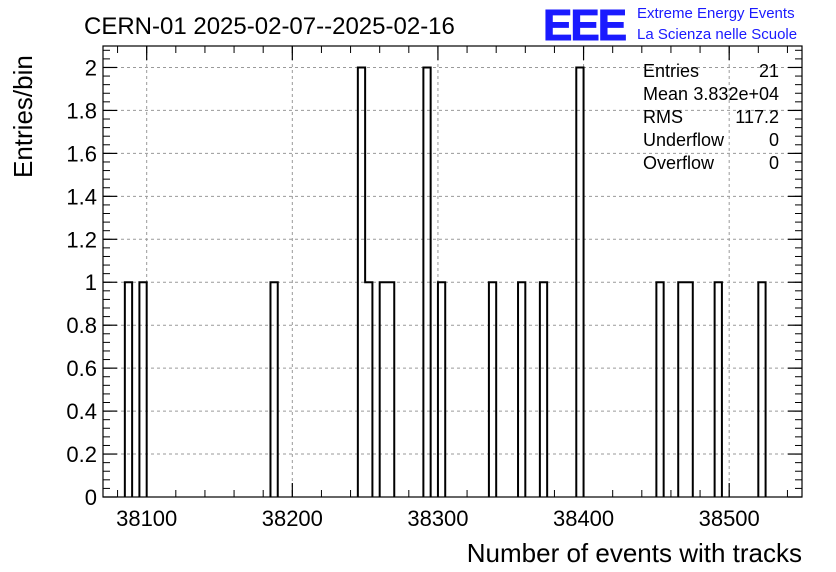 The width and height of the screenshot is (836, 572). Describe the element at coordinates (584, 25) in the screenshot. I see `eee-logo-mark: EEE` at that location.